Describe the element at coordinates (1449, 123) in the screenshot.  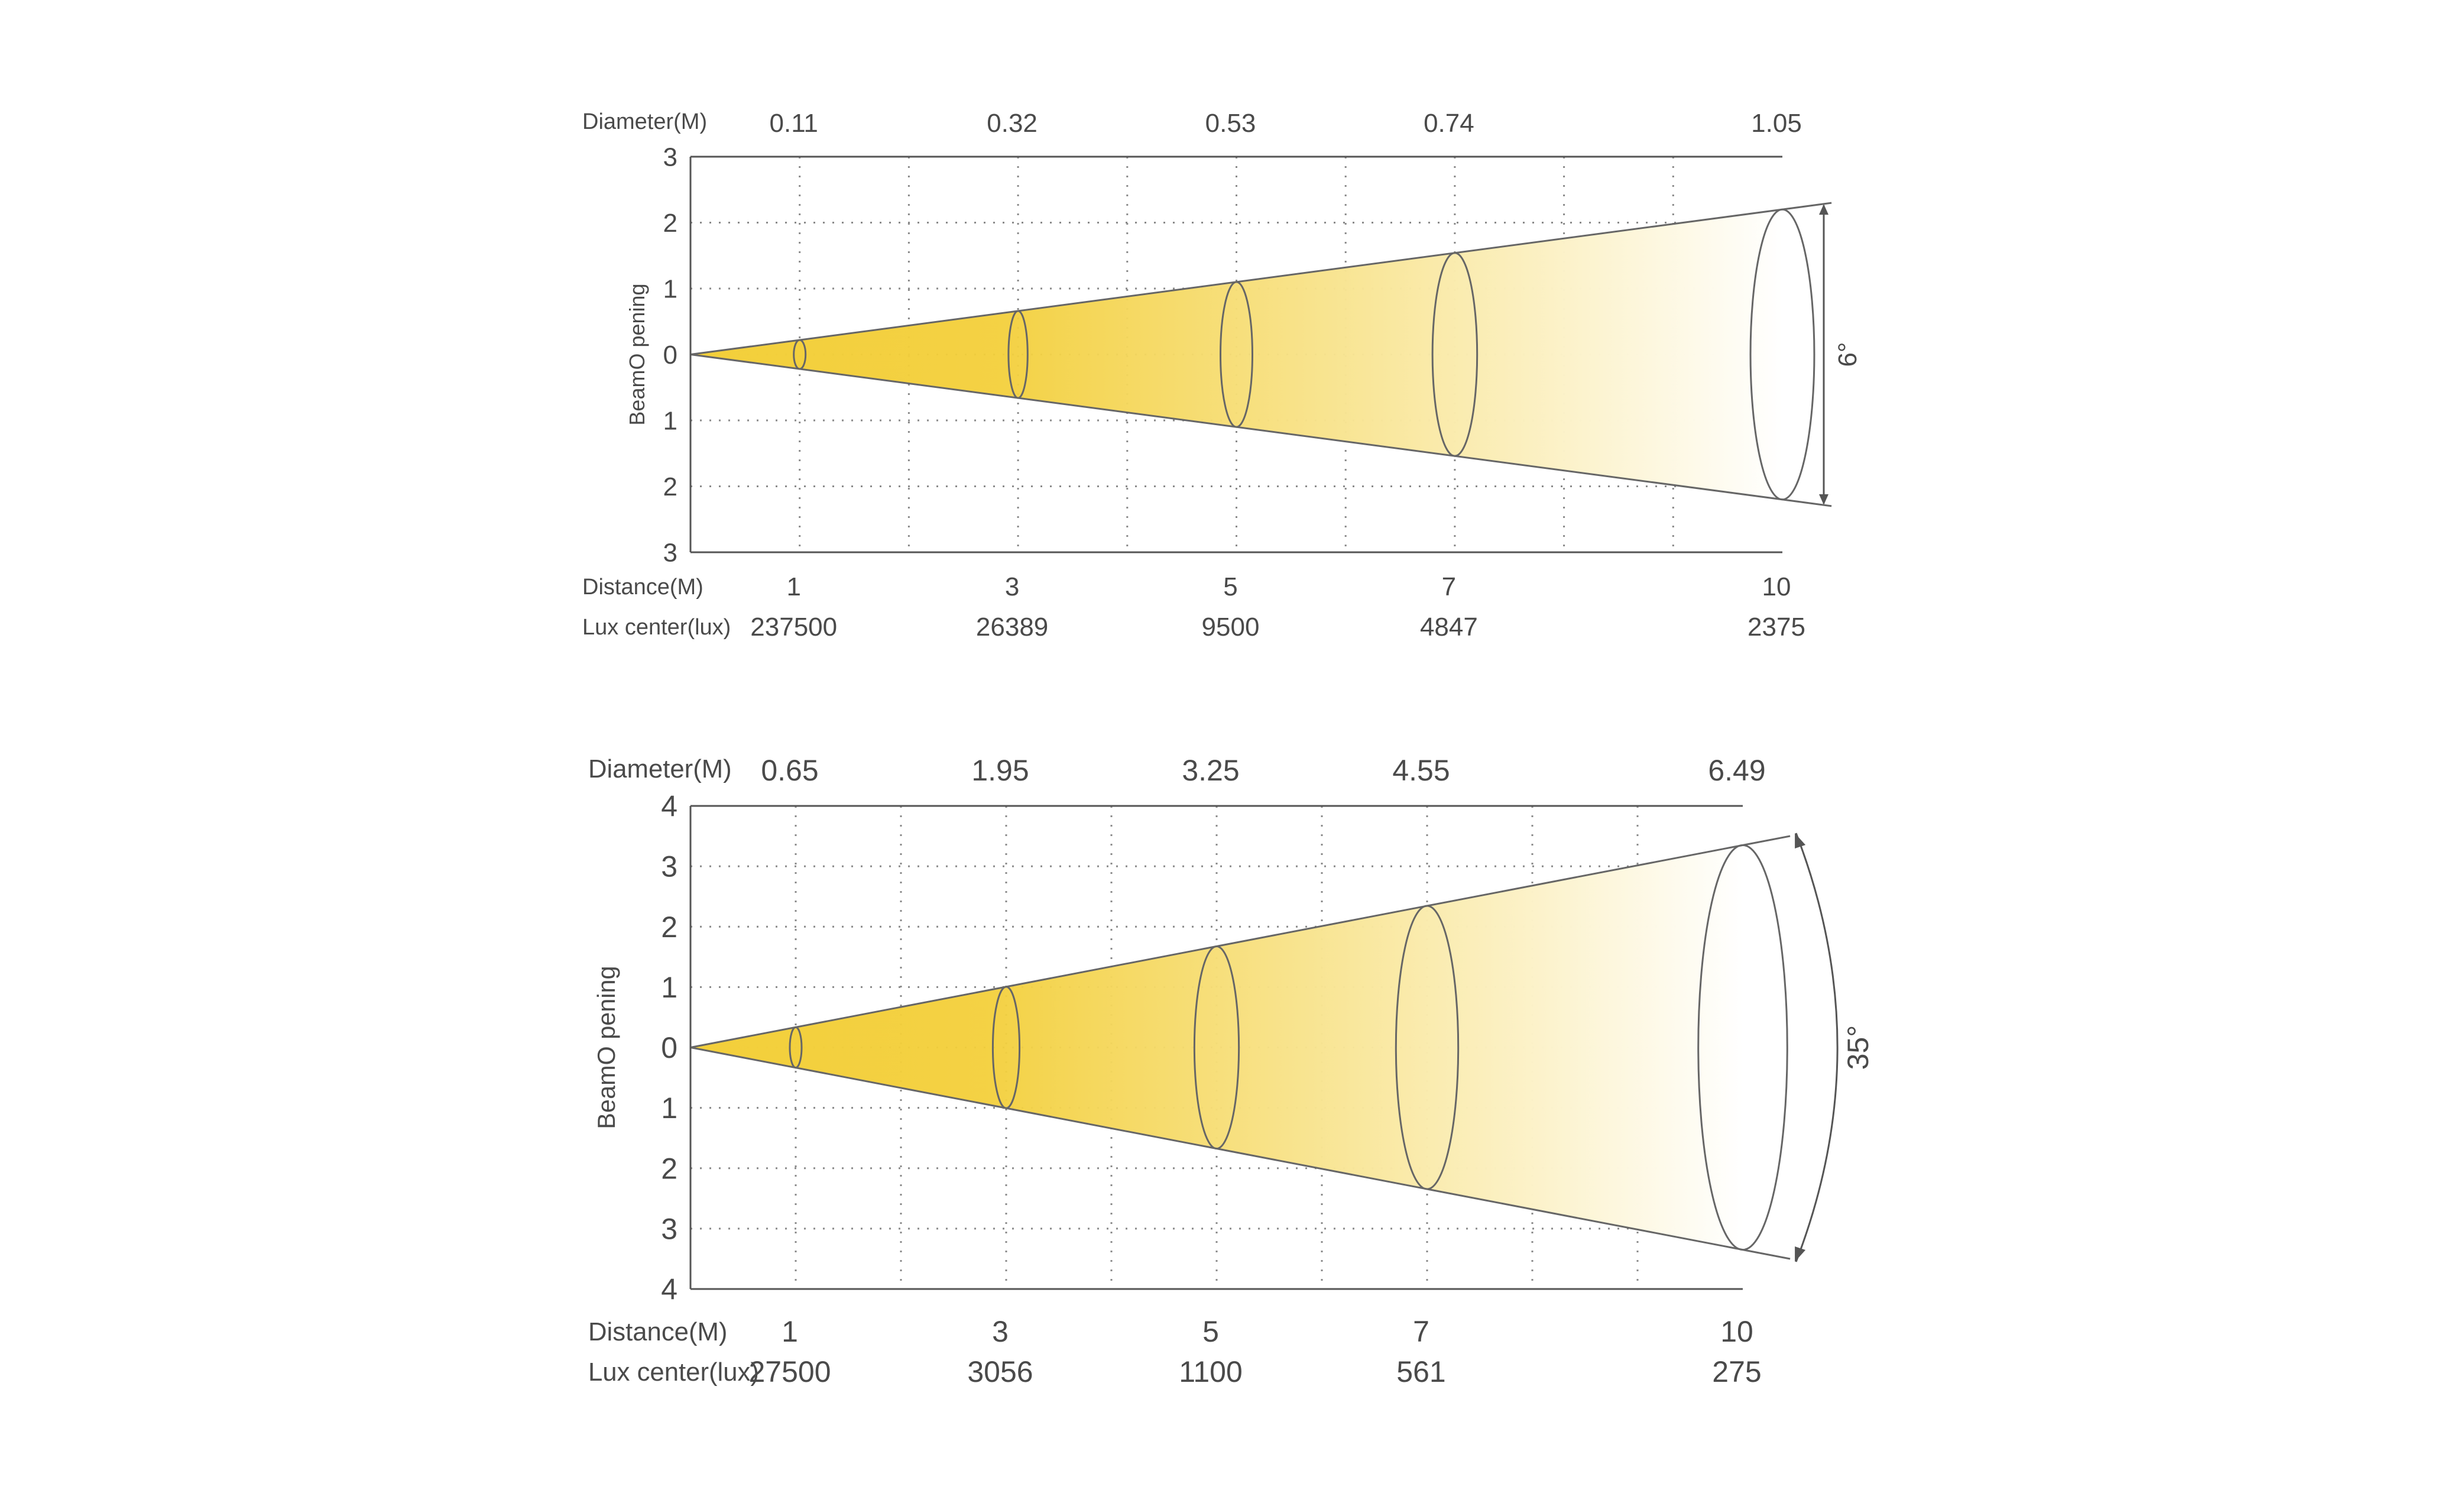
I see `diameter-value: 0.74` at that location.